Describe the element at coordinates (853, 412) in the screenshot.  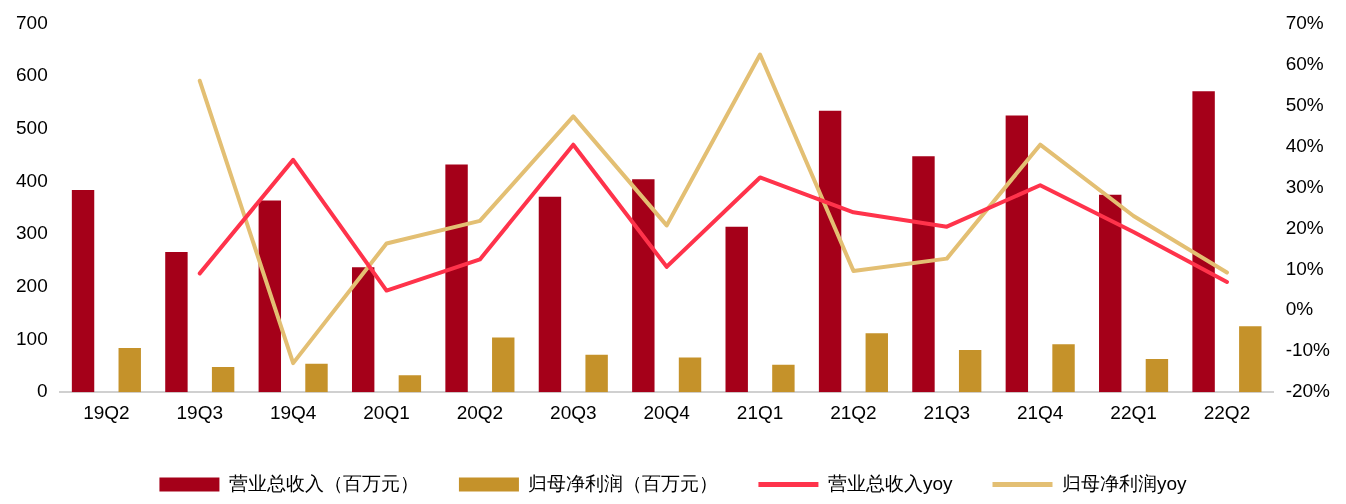
I see `x-tick-label: 21Q2` at that location.